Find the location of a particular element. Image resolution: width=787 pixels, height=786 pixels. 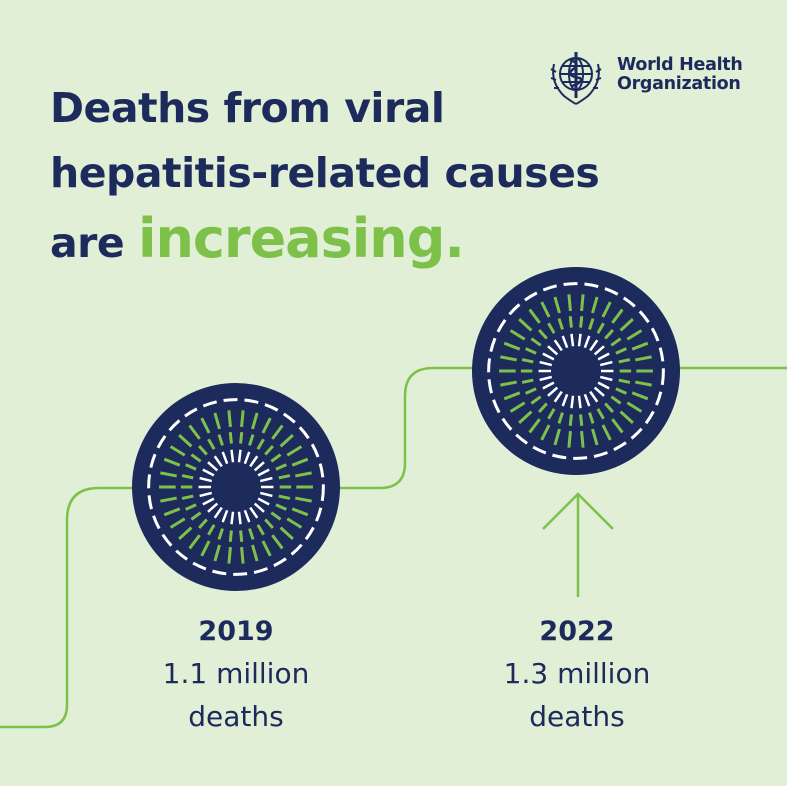

virus-outer-ring is located at coordinates (236, 487).